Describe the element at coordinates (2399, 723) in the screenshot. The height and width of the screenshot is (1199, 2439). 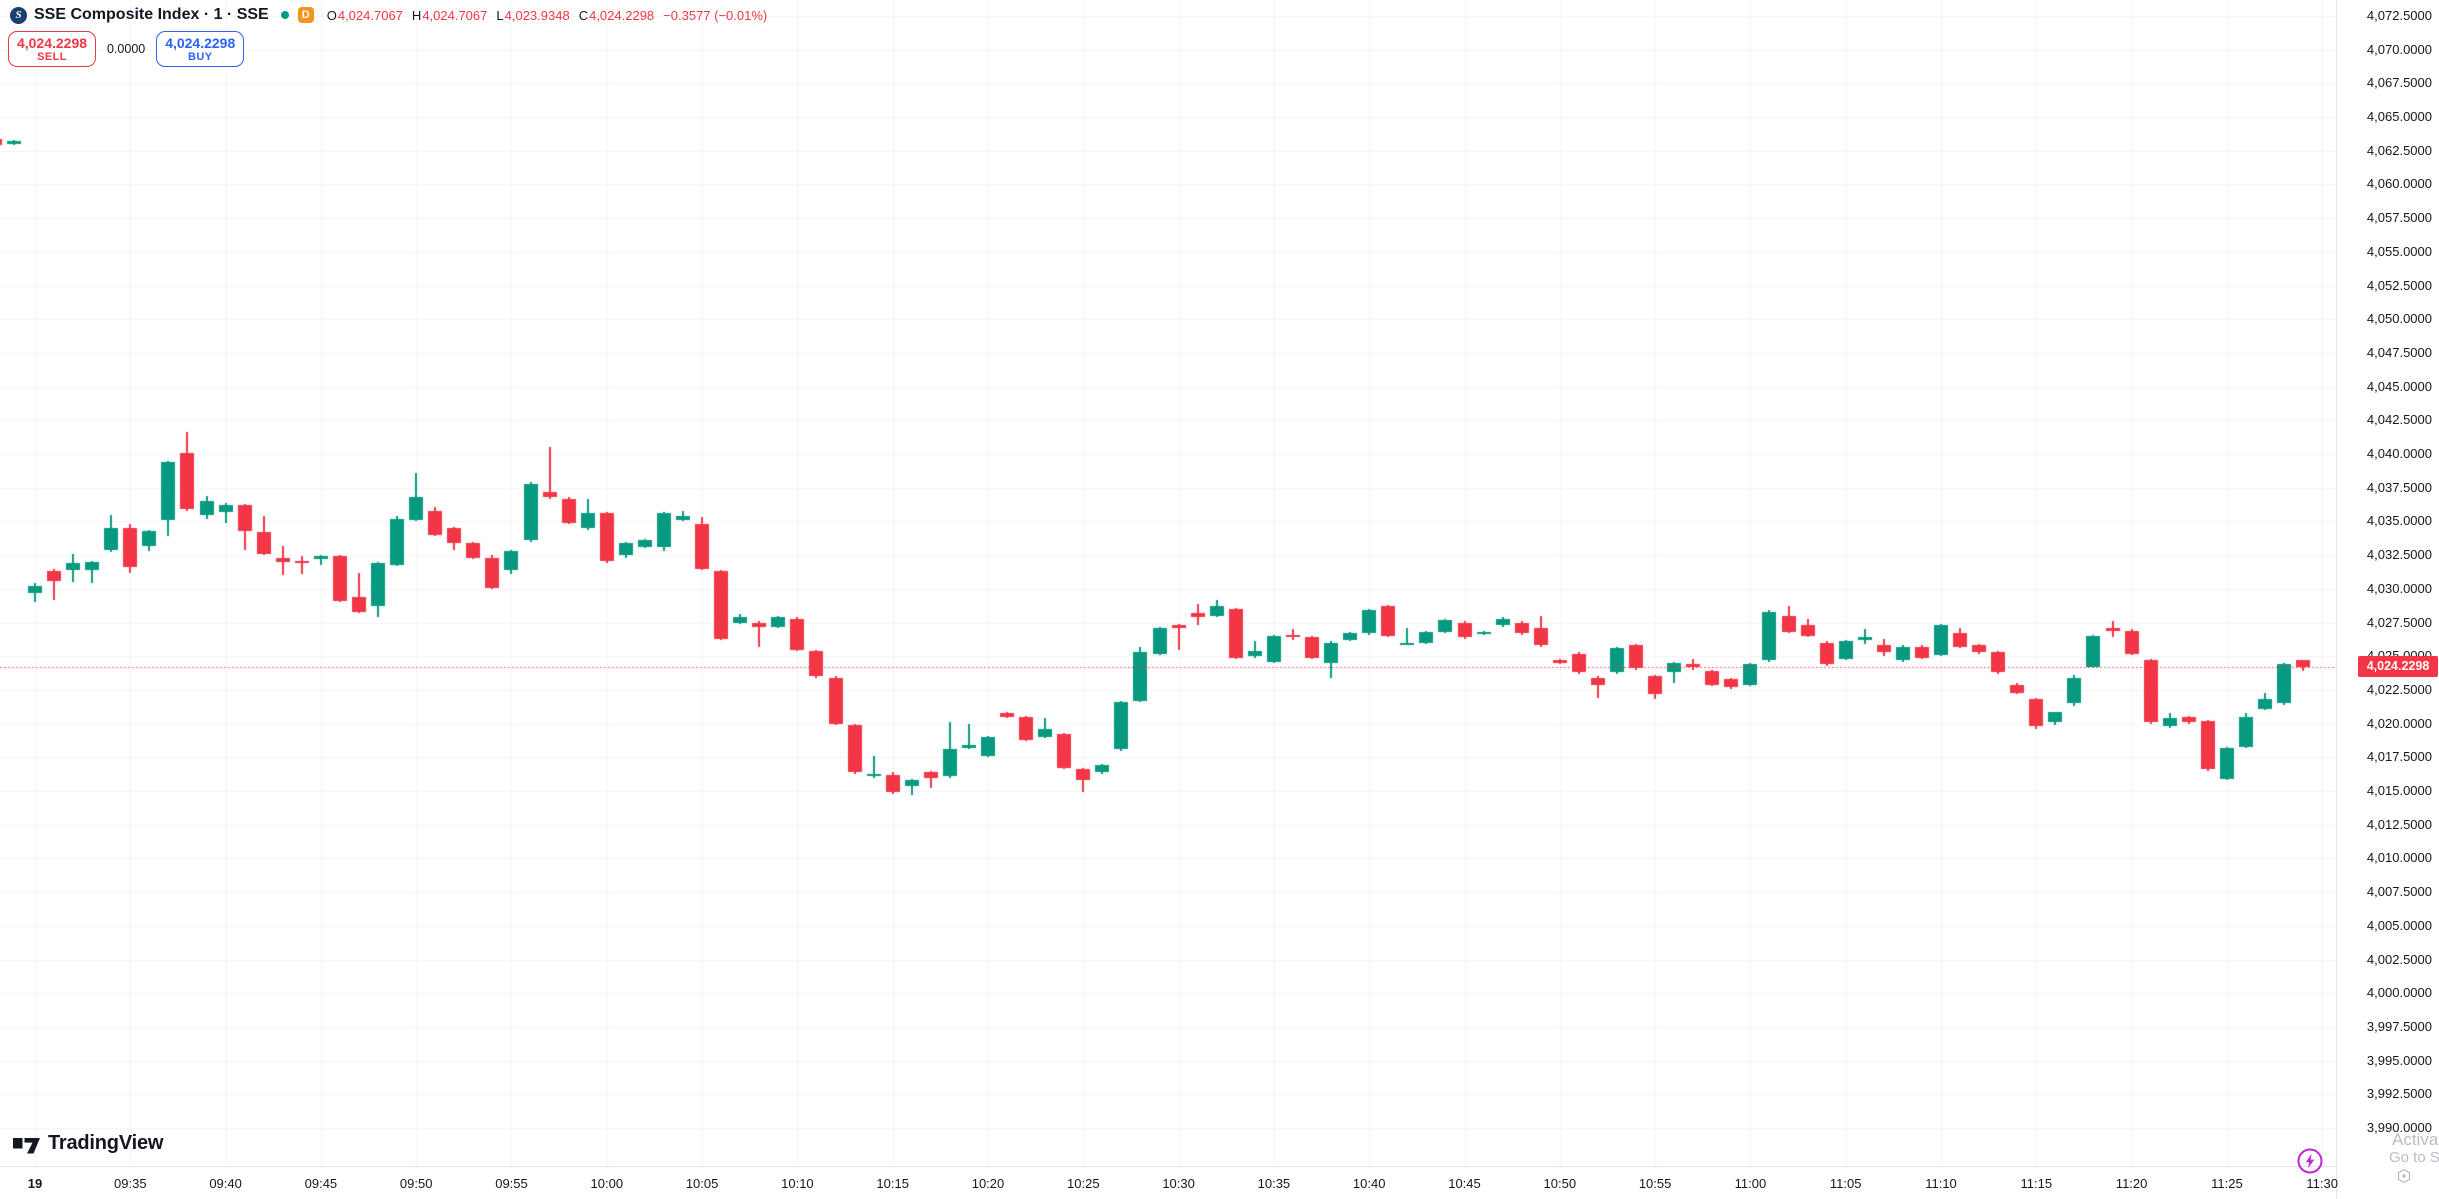
I see `price-tick-label: 4,020.0000` at that location.